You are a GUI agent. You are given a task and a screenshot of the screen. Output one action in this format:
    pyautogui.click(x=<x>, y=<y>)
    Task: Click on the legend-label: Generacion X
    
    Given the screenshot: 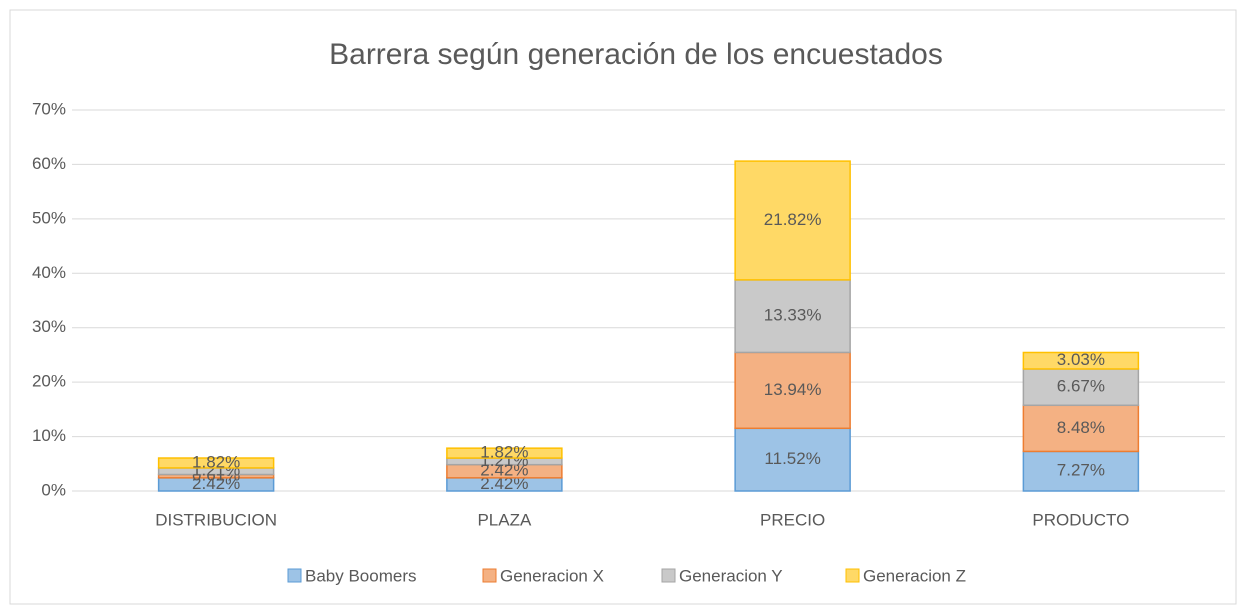 What is the action you would take?
    pyautogui.click(x=552, y=575)
    